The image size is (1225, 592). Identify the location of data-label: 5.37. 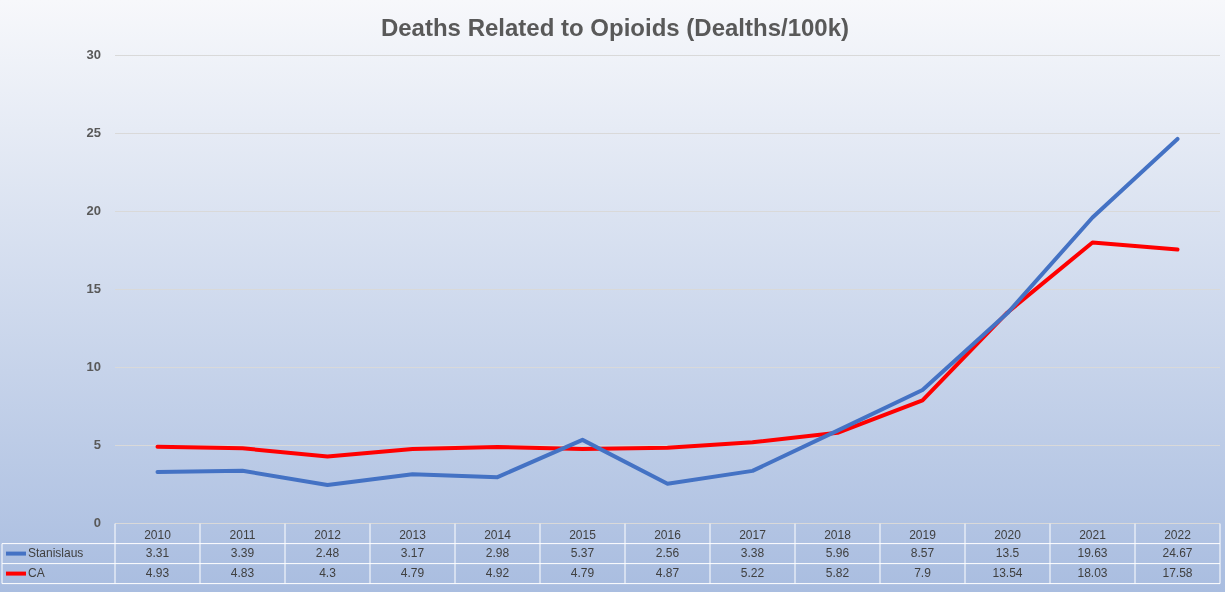
(582, 552).